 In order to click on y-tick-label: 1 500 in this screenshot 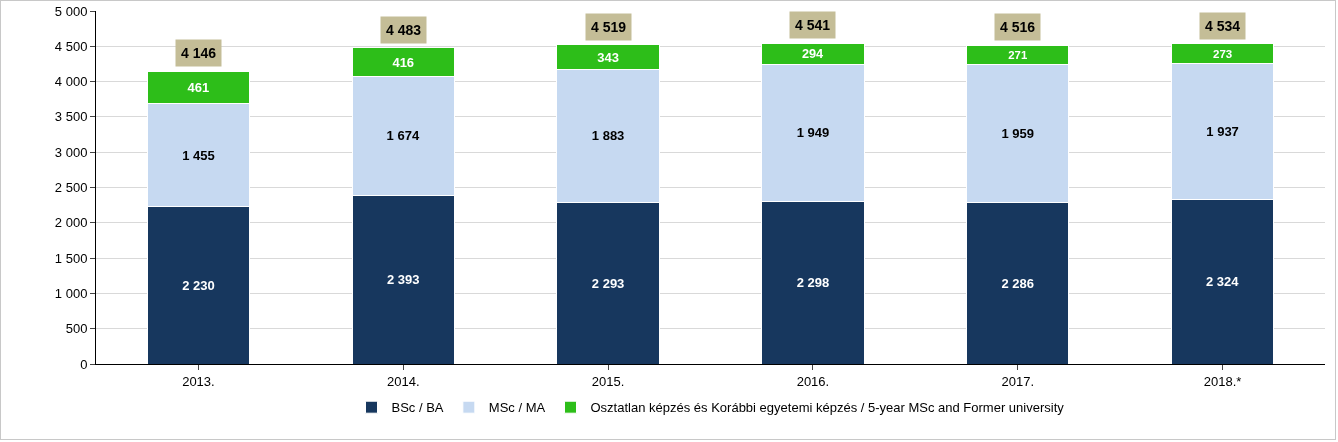, I will do `click(71, 258)`.